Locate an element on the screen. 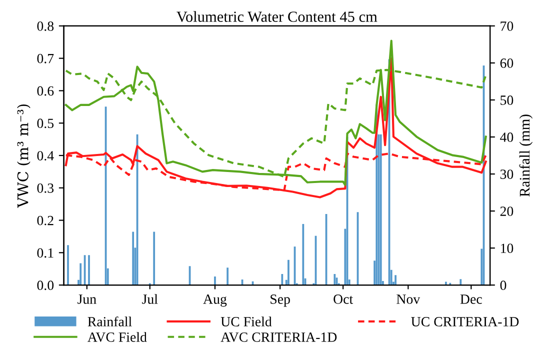 The width and height of the screenshot is (550, 355). y-tick-label: 0.4 is located at coordinates (45, 156).